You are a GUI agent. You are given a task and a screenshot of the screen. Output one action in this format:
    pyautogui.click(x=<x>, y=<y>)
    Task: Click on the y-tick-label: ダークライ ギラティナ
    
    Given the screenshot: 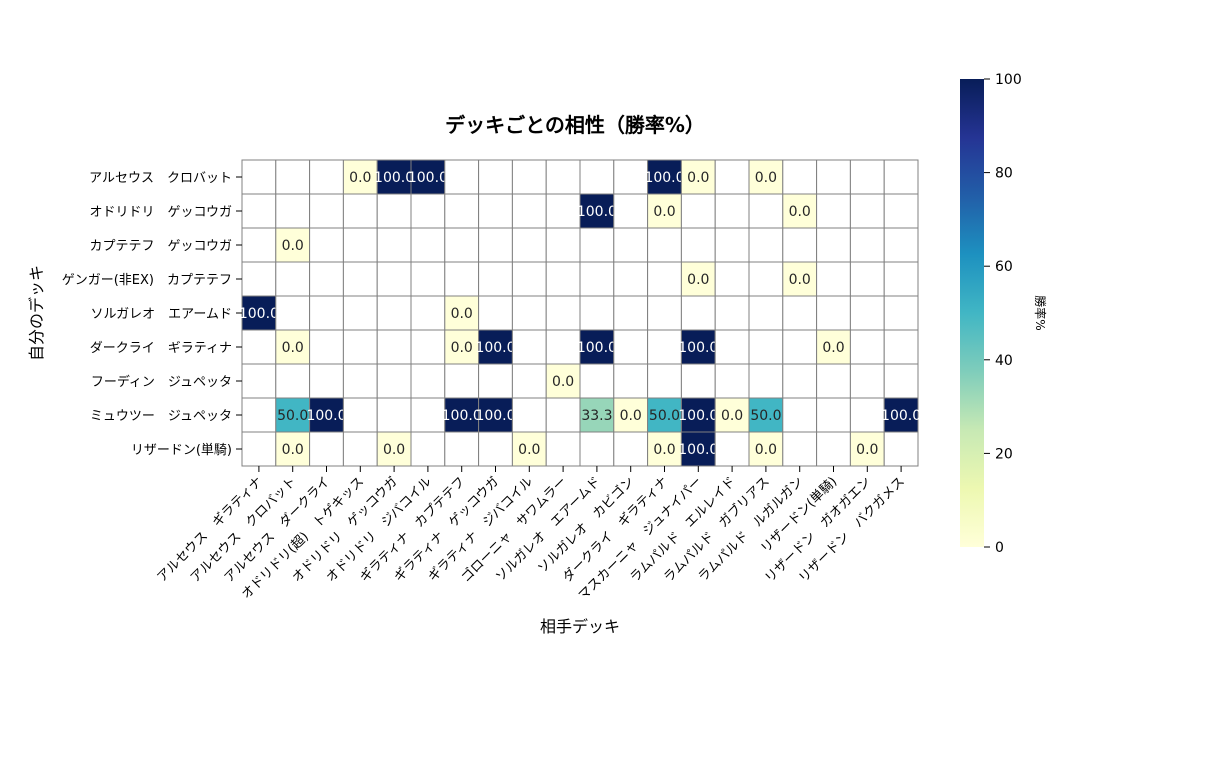 What is the action you would take?
    pyautogui.click(x=161, y=348)
    